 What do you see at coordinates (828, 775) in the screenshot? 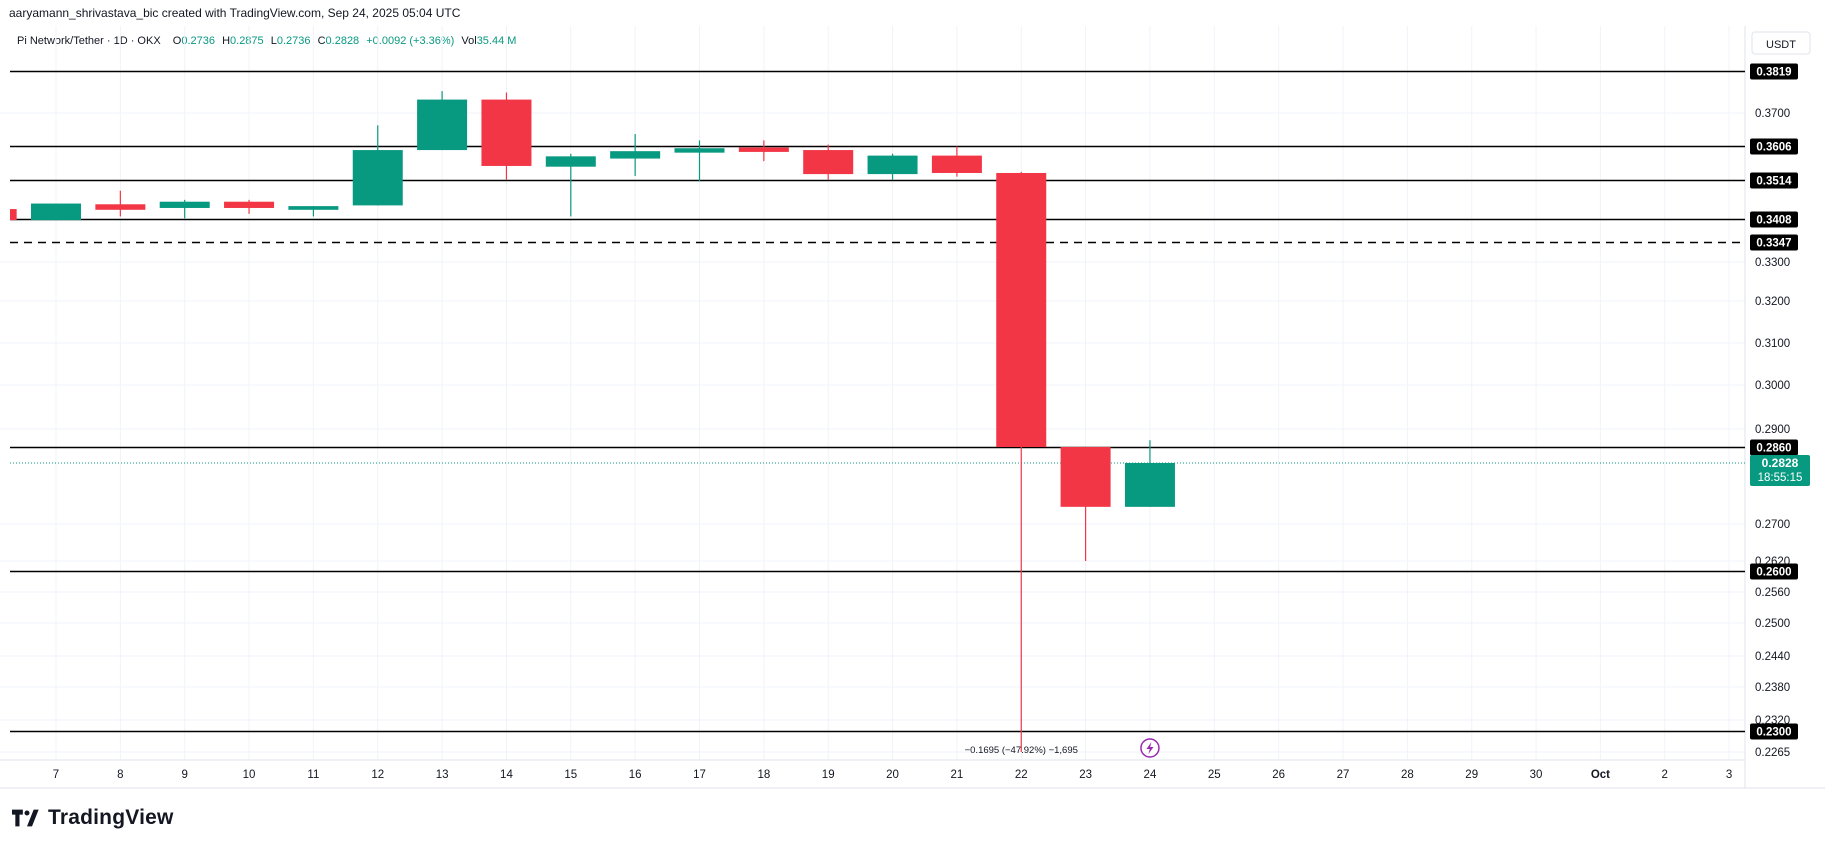
I see `time-tick-label: 19` at bounding box center [828, 775].